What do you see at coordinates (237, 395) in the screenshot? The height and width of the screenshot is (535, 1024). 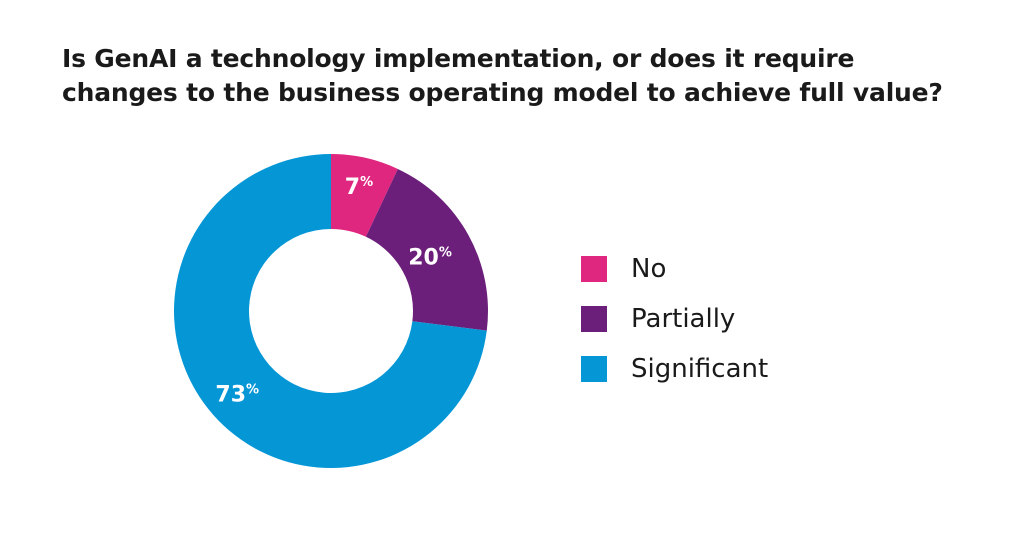 I see `slice-label-significant: 73%` at bounding box center [237, 395].